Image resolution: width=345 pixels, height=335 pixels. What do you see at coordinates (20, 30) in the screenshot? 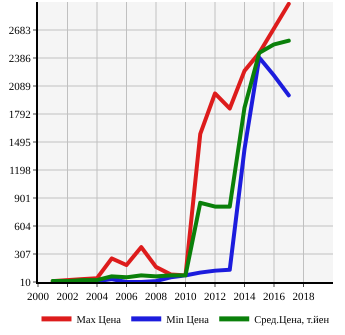
I see `y-tick-label: 2683` at bounding box center [20, 30].